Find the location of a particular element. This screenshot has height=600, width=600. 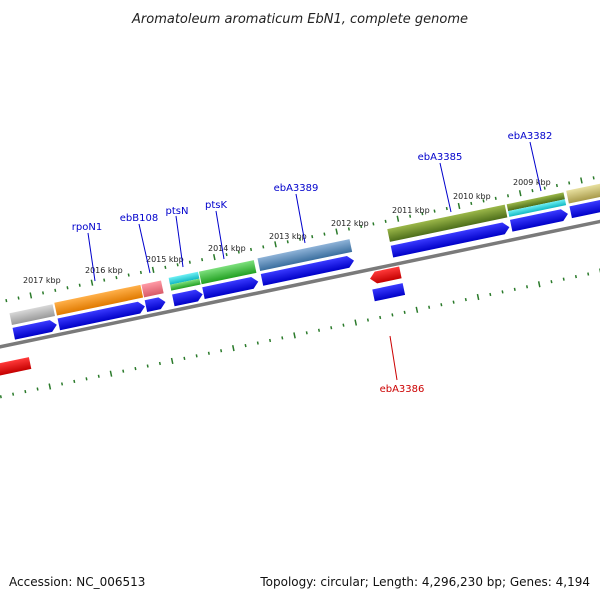

feature-bar-ebA3385 is located at coordinates (447, 223).